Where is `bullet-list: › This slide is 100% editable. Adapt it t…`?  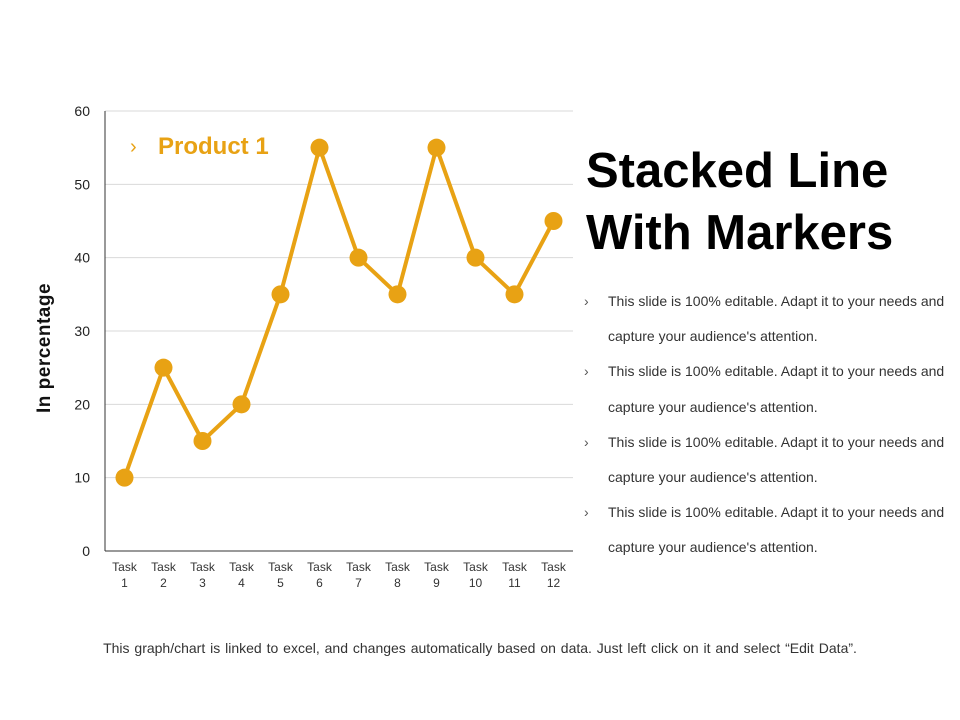 bullet-list: › This slide is 100% editable. Adapt it t… is located at coordinates (767, 425).